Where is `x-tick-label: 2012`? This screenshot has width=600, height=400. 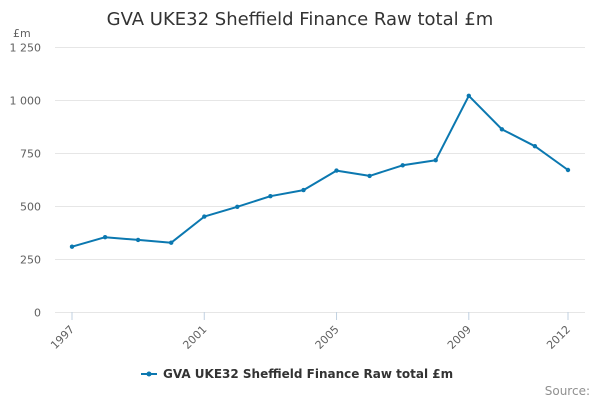
x-tick-label: 2012 is located at coordinates (558, 337).